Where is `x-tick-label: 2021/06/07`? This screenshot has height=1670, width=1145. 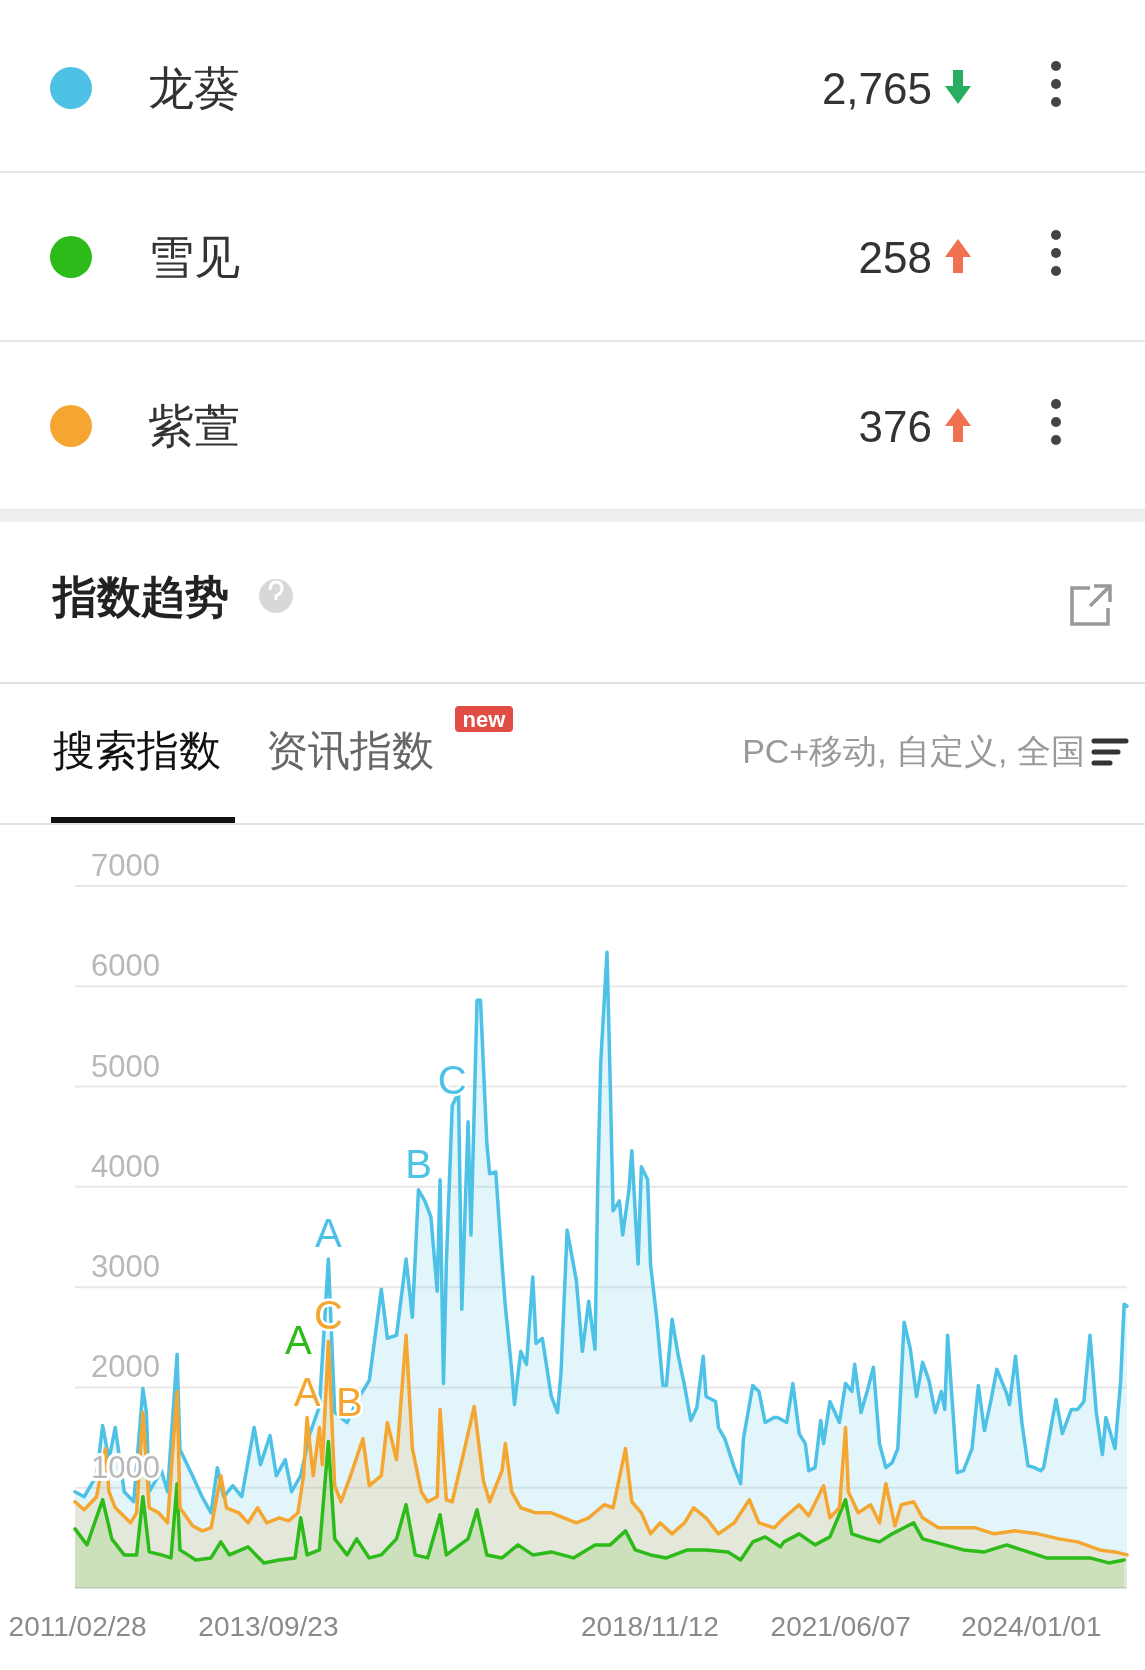 x-tick-label: 2021/06/07 is located at coordinates (840, 1626).